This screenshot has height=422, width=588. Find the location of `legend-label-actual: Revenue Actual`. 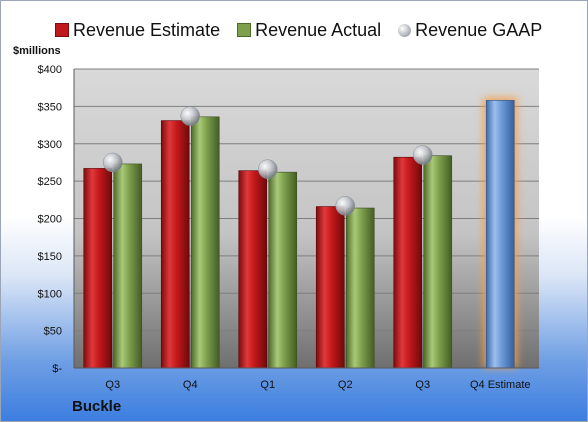

legend-label-actual: Revenue Actual is located at coordinates (318, 29).